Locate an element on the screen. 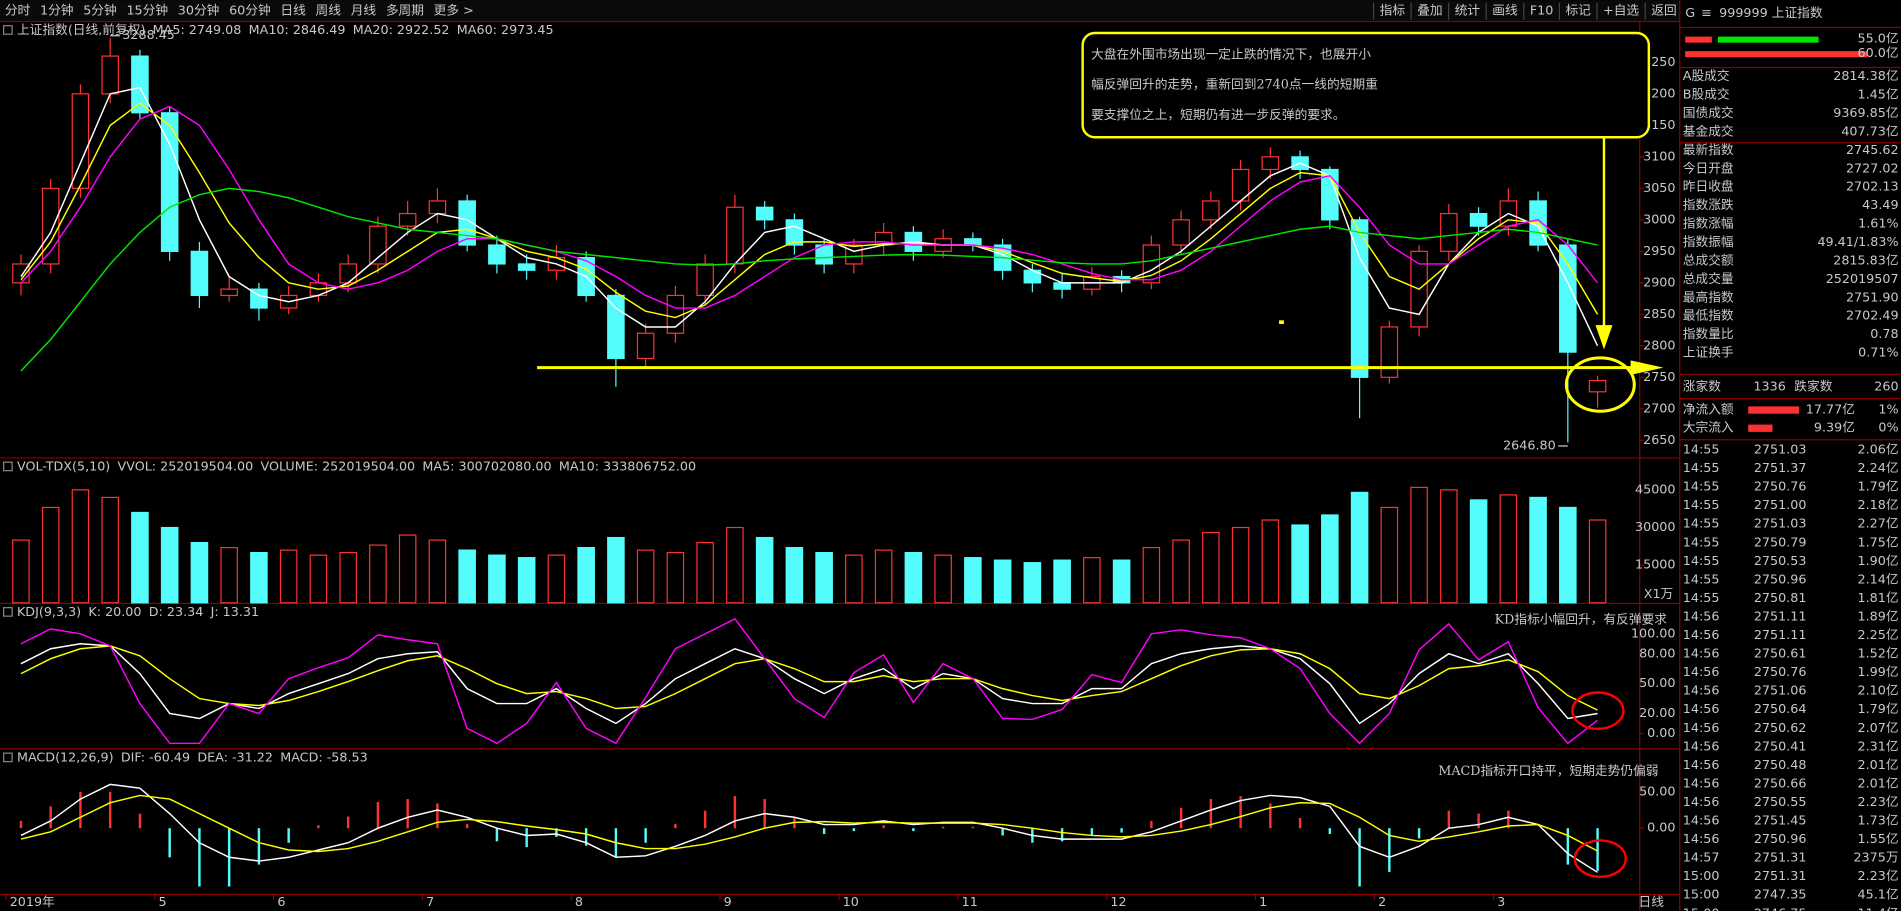 The height and width of the screenshot is (911, 1901). trade-volume: 11.4亿 is located at coordinates (1878, 908).